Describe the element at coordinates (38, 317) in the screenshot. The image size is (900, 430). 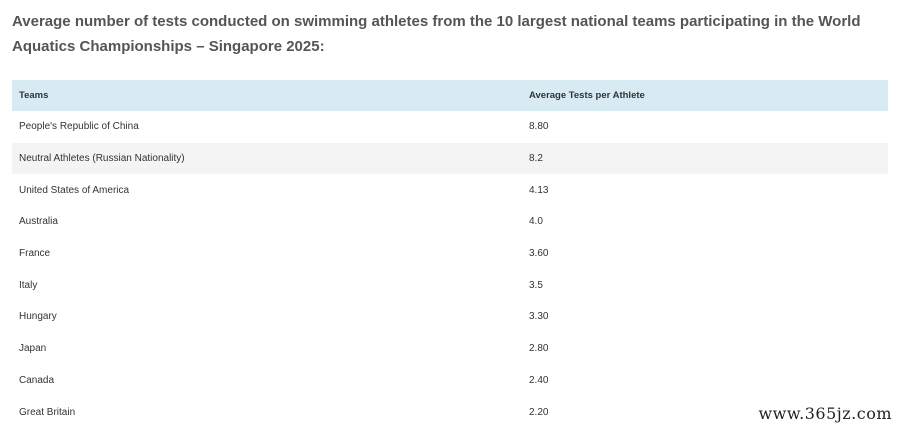
I see `team-cell: Hungary` at that location.